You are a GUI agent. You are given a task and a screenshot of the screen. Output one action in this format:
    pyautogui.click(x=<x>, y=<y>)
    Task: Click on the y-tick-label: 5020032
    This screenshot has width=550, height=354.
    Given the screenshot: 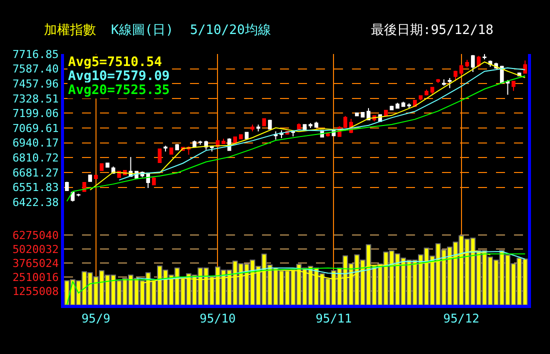 What is the action you would take?
    pyautogui.click(x=35, y=249)
    